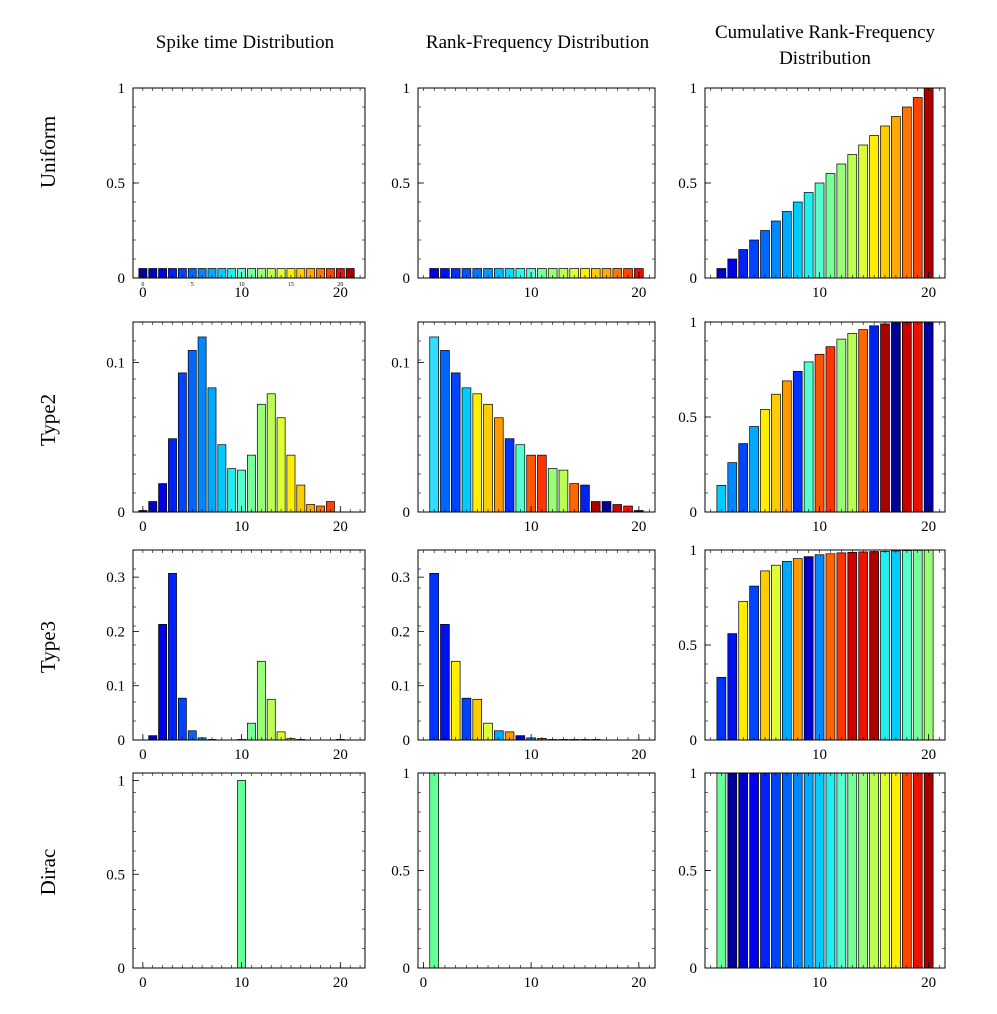 The width and height of the screenshot is (997, 1014). What do you see at coordinates (249, 645) in the screenshot?
I see `axes-frame` at bounding box center [249, 645].